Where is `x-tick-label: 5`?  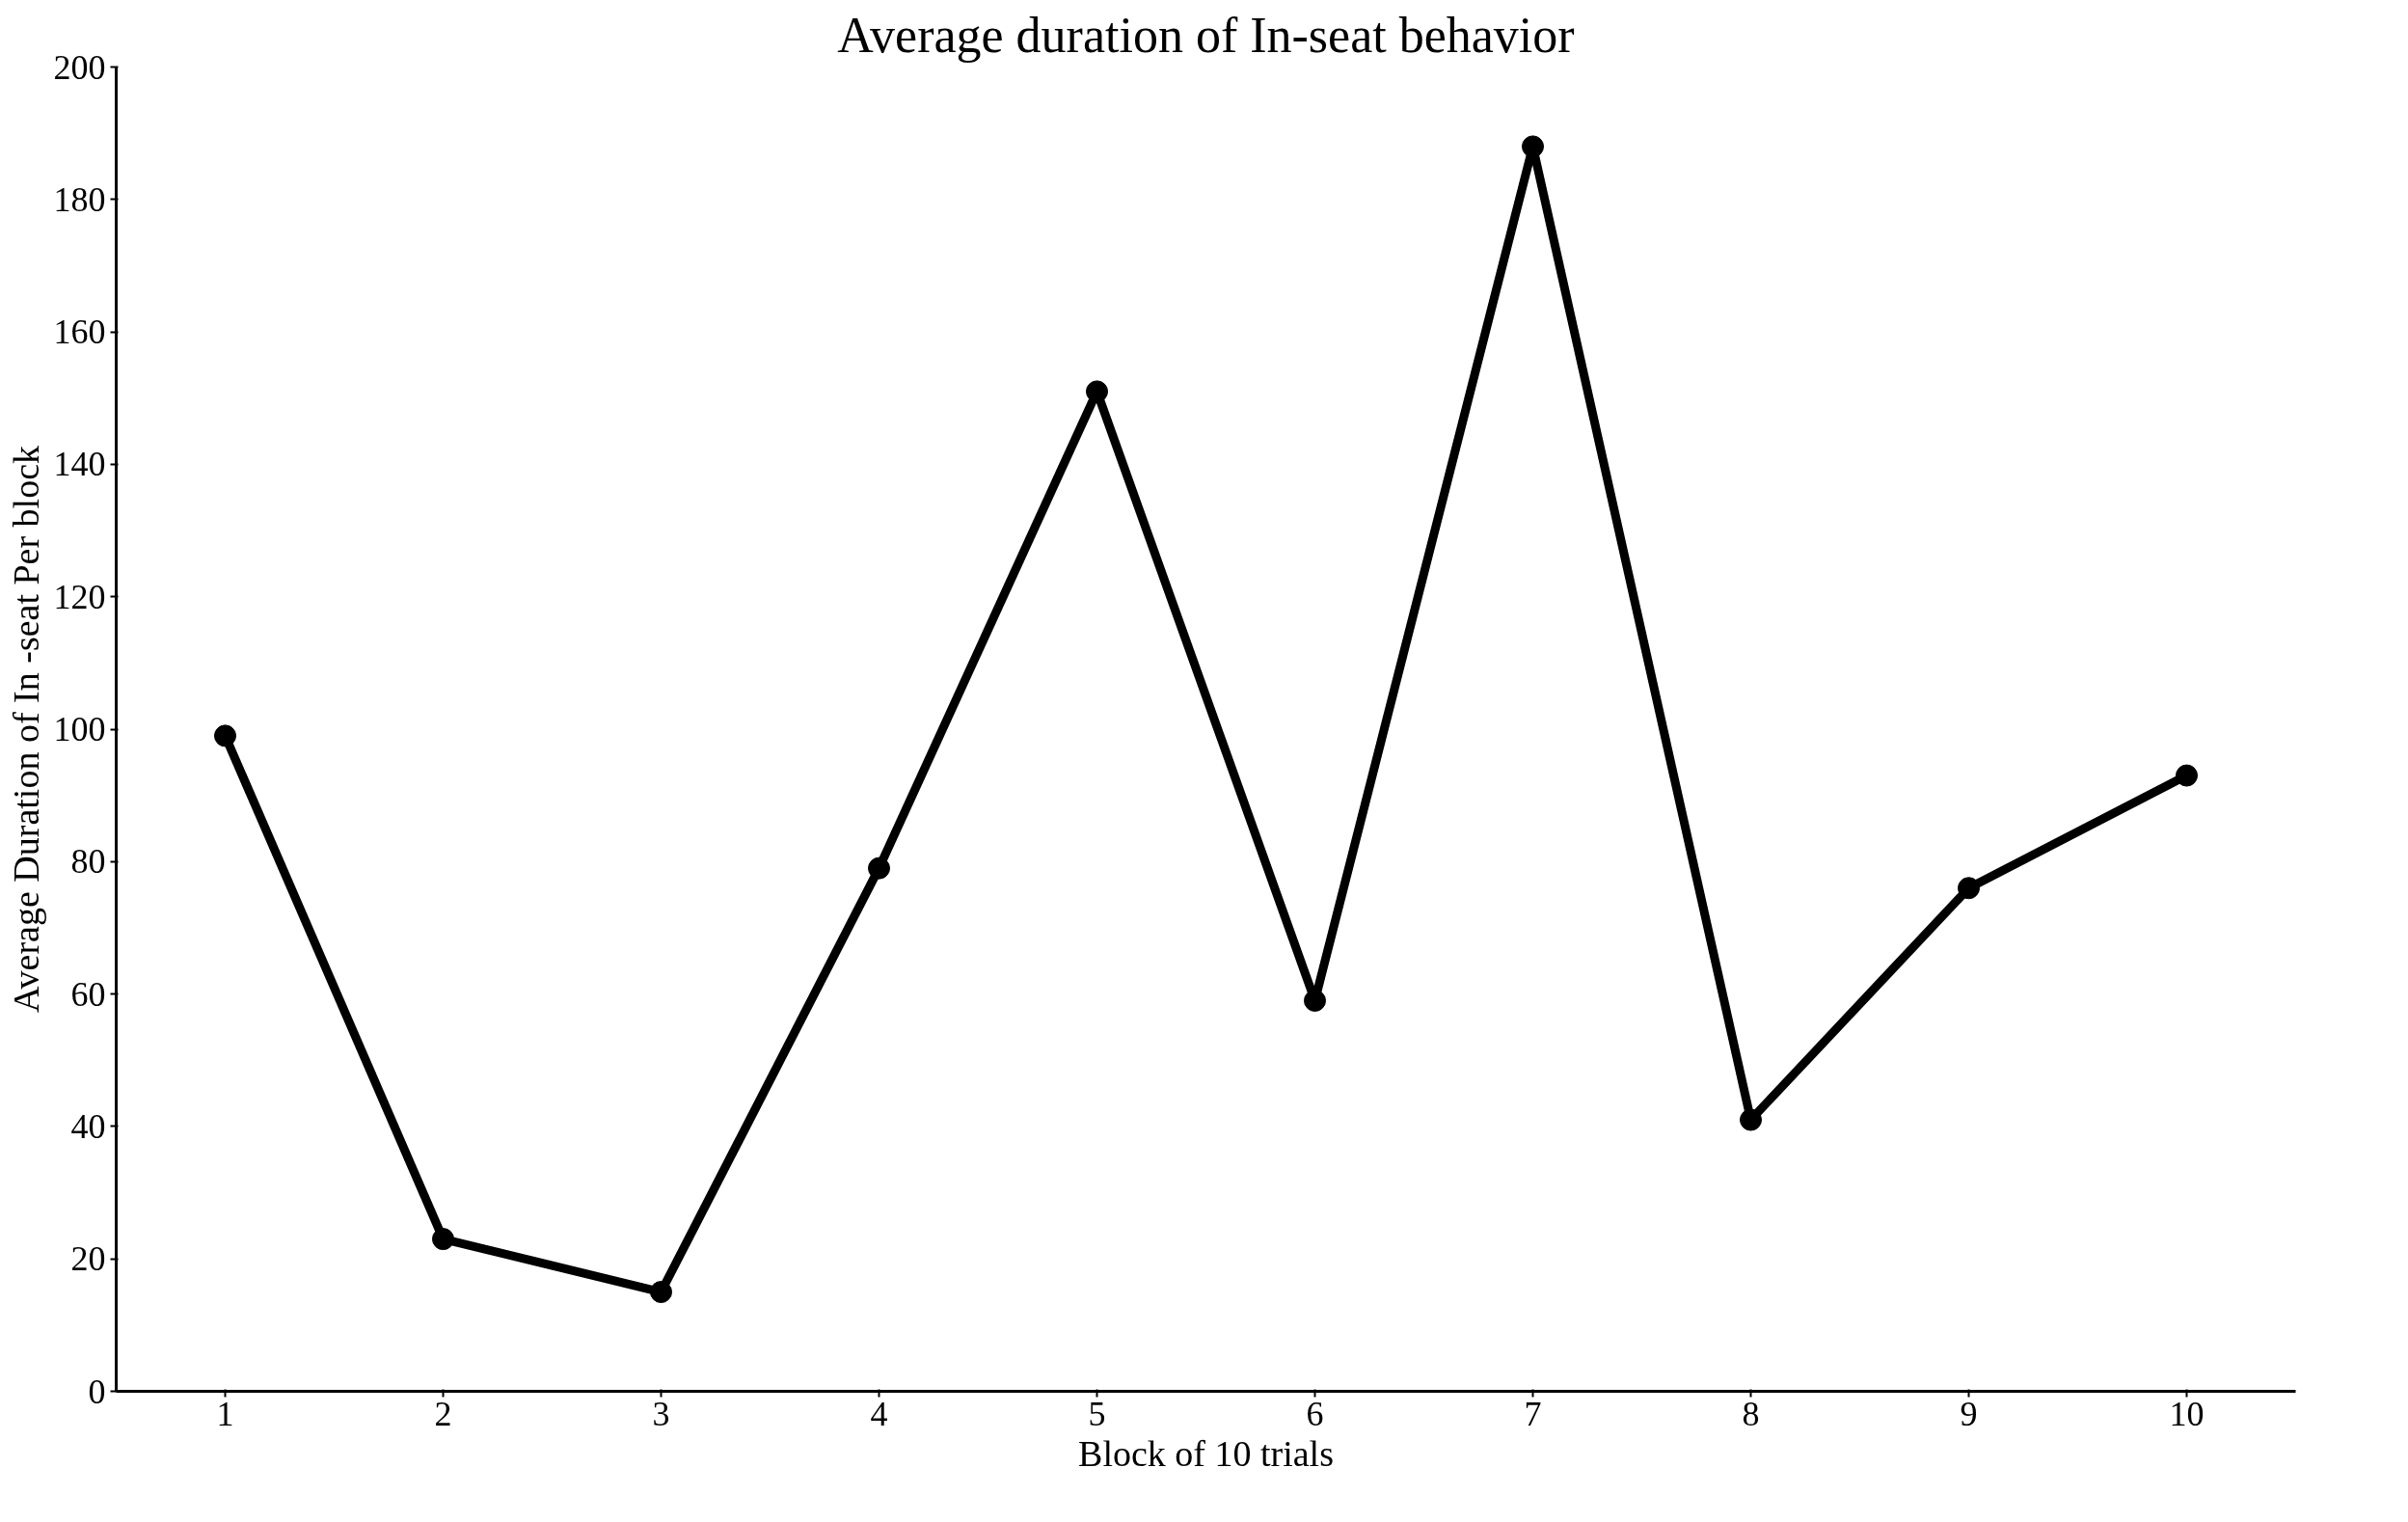 x-tick-label: 5 is located at coordinates (1097, 1414).